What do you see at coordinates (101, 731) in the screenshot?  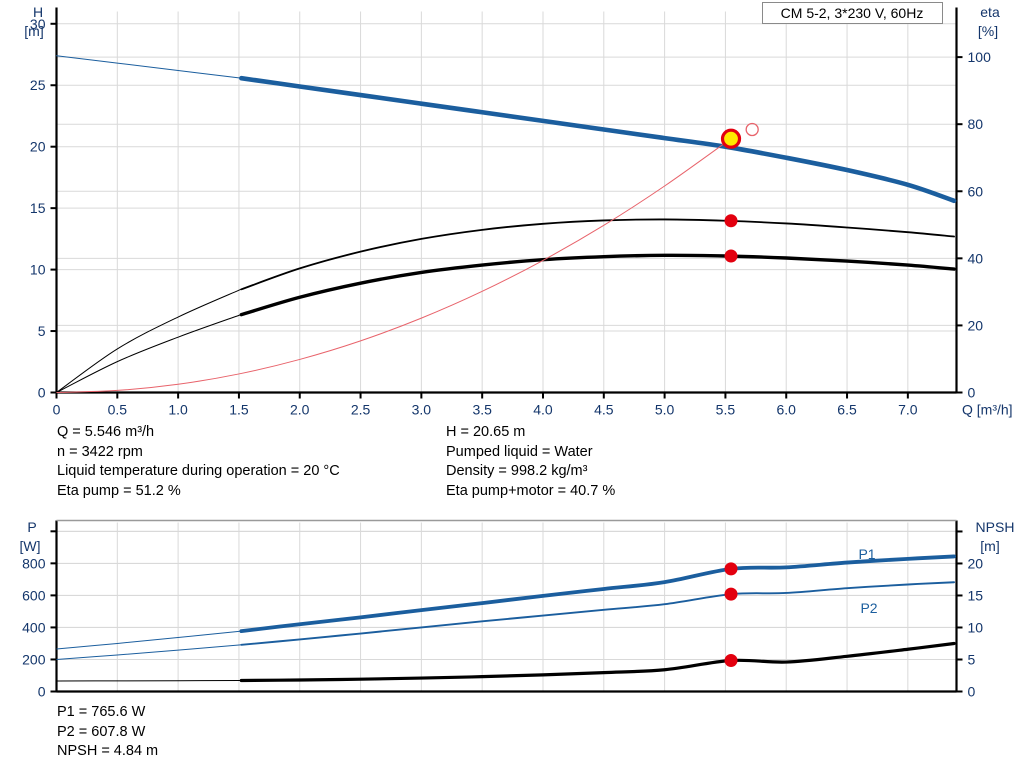 I see `info-p2: P2 = 607.8 W` at bounding box center [101, 731].